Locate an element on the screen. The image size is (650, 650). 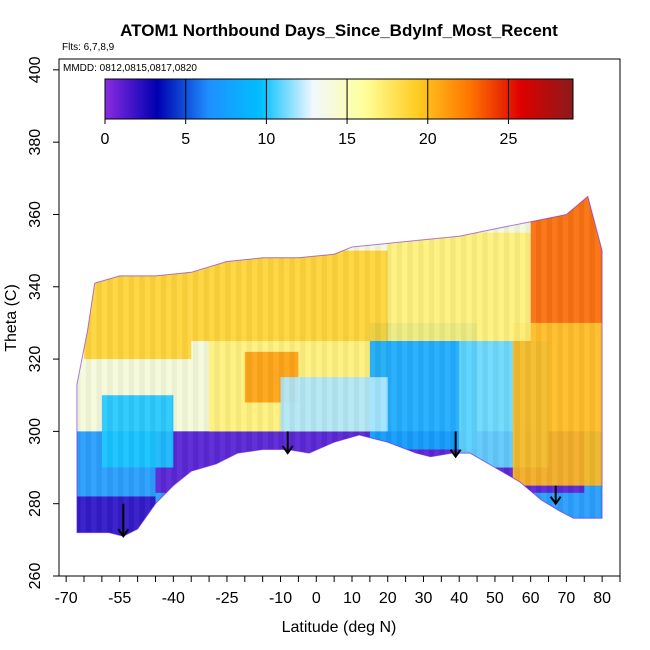
y-axis-label: Theta (C) is located at coordinates (11, 318).